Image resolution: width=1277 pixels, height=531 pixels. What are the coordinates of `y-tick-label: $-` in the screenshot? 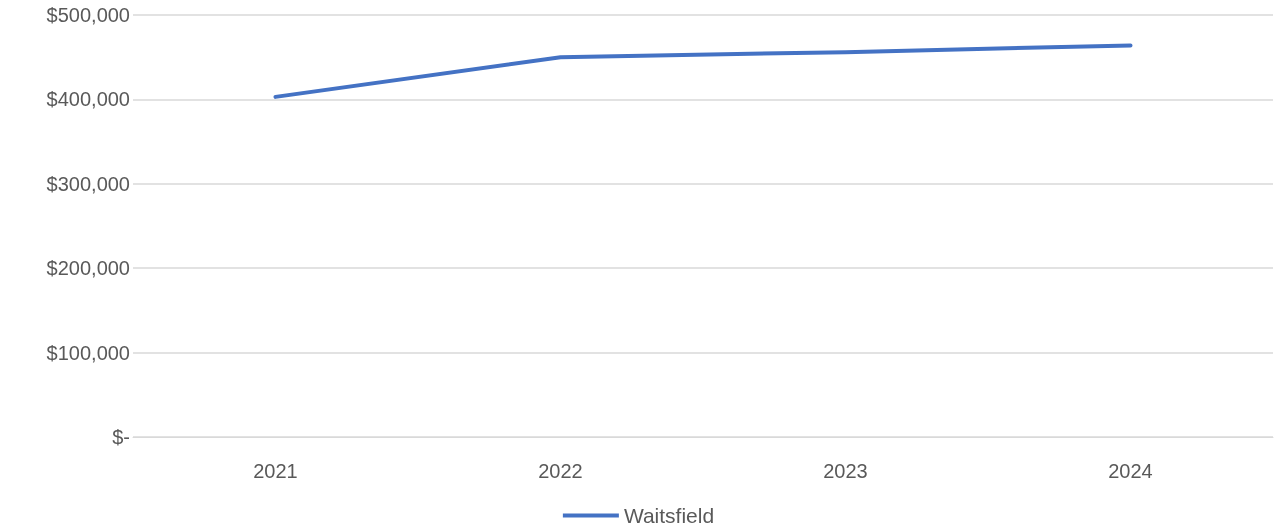 It's located at (121, 437).